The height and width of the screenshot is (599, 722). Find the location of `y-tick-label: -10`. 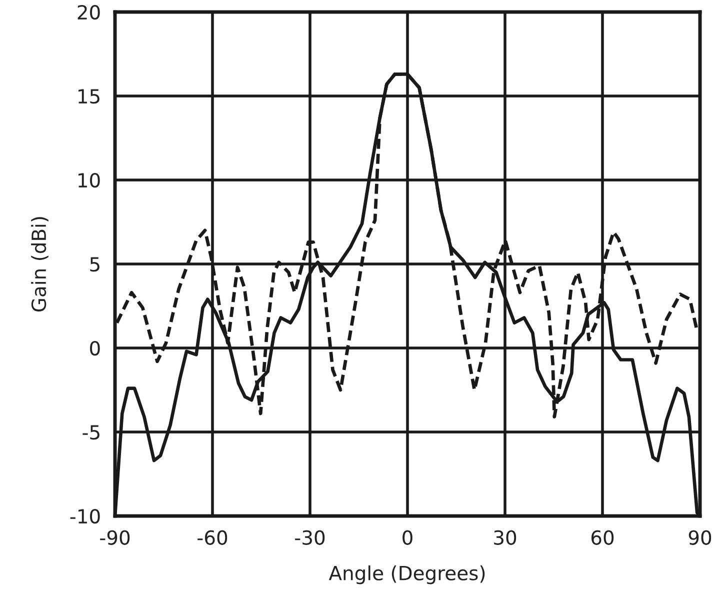

y-tick-label: -10 is located at coordinates (85, 516).